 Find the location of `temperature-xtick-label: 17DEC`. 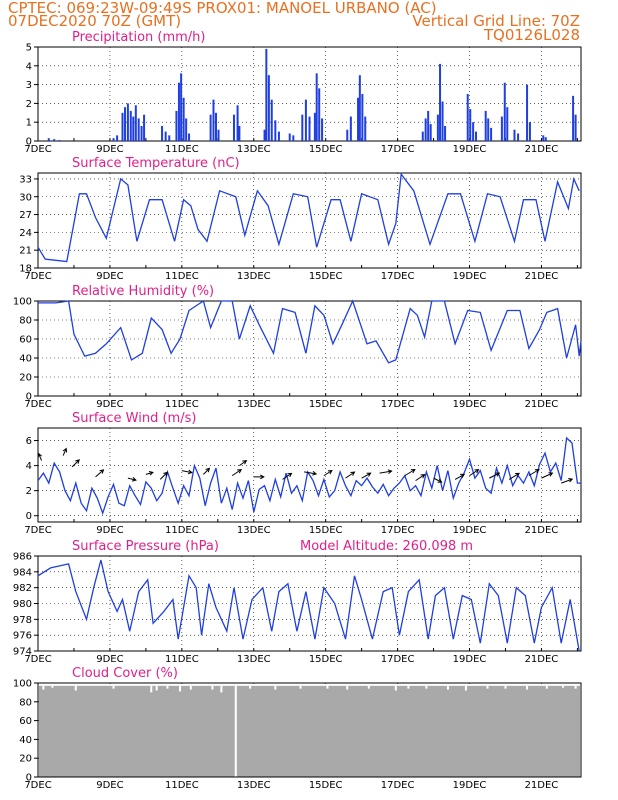

temperature-xtick-label: 17DEC is located at coordinates (398, 276).